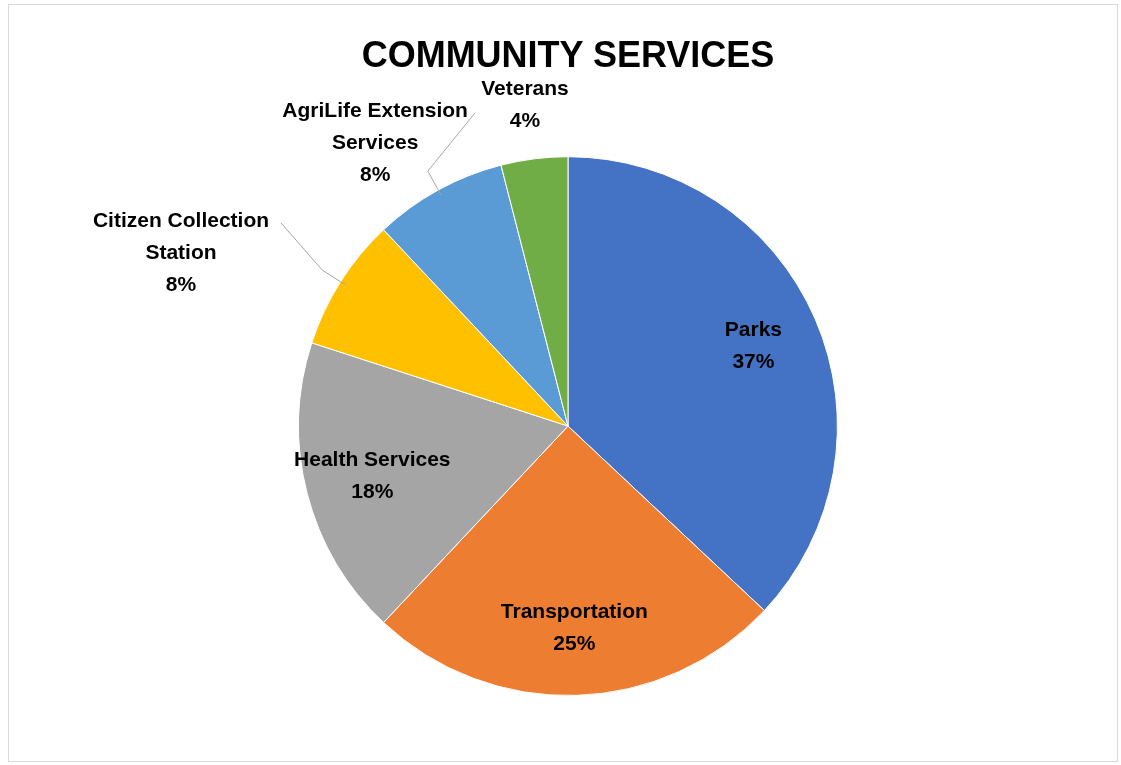 This screenshot has width=1121, height=765. What do you see at coordinates (525, 88) in the screenshot?
I see `slice-label: Veterans` at bounding box center [525, 88].